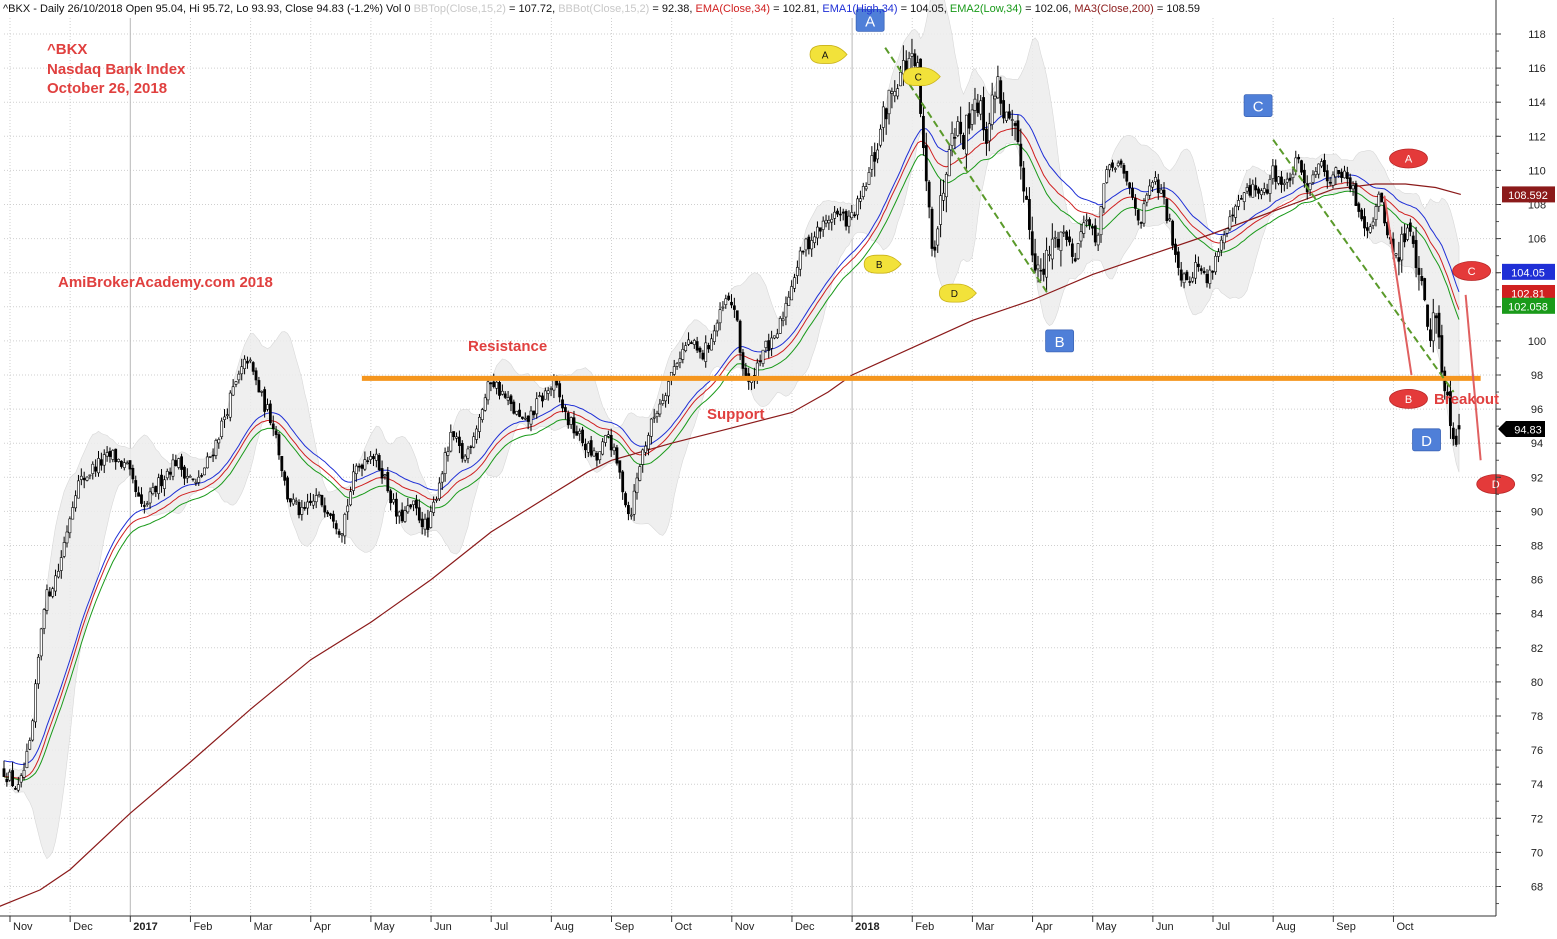 Image resolution: width=1557 pixels, height=939 pixels. What do you see at coordinates (202, 927) in the screenshot?
I see `x-tick-label: Feb` at bounding box center [202, 927].